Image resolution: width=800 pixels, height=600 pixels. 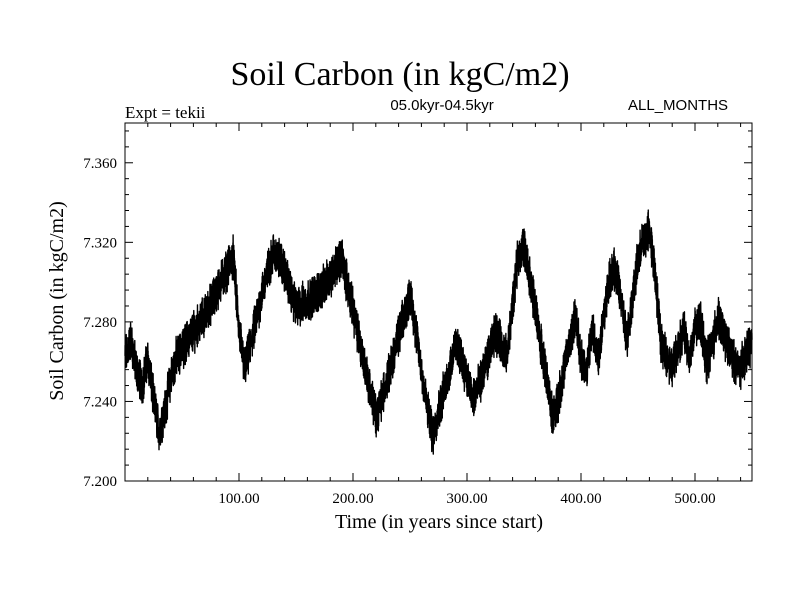 I want to click on y-tick-labels: 7.200 7.240 7.280 7.320 7.360, so click(x=100, y=323).